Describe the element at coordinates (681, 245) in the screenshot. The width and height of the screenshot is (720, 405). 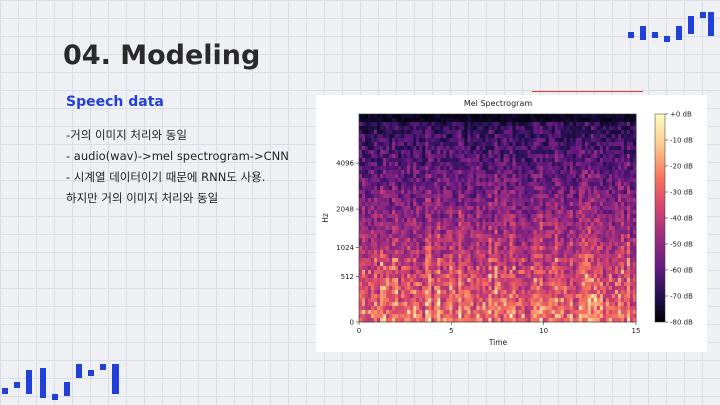
I see `colorbar-tick-label: -50 dB` at that location.